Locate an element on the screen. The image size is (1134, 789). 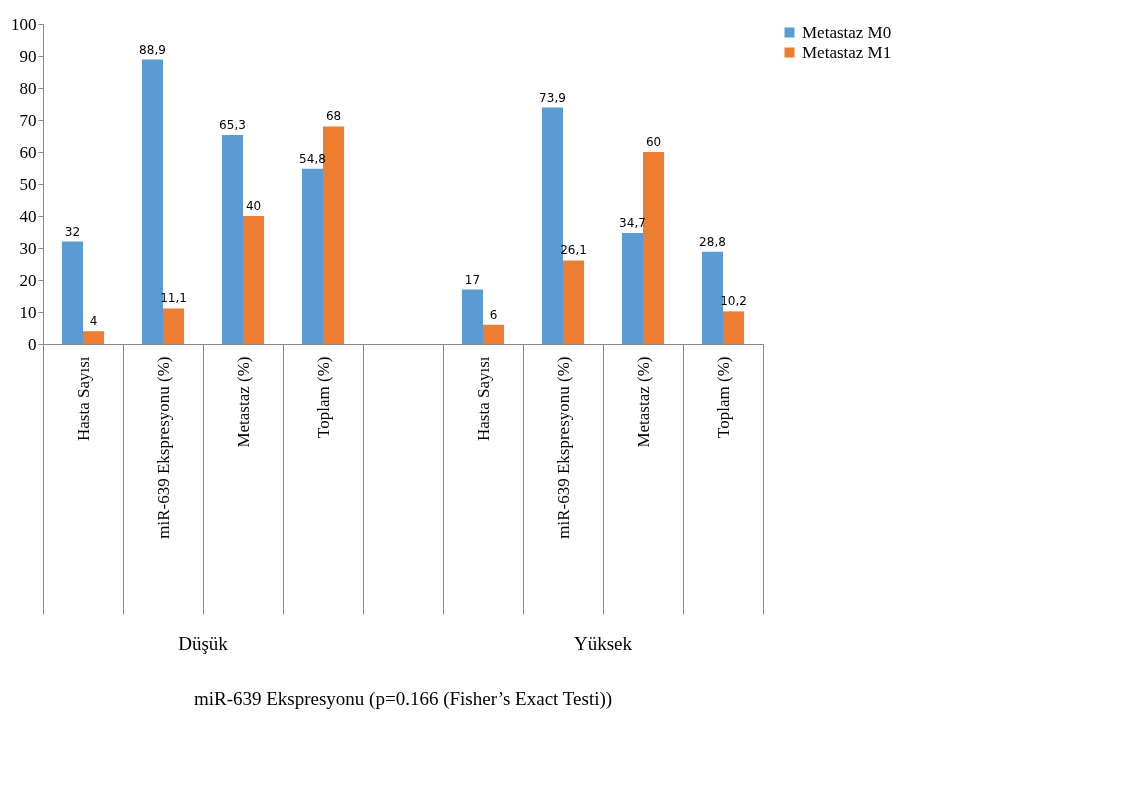
legend-label: Metastaz M0 is located at coordinates (847, 32).